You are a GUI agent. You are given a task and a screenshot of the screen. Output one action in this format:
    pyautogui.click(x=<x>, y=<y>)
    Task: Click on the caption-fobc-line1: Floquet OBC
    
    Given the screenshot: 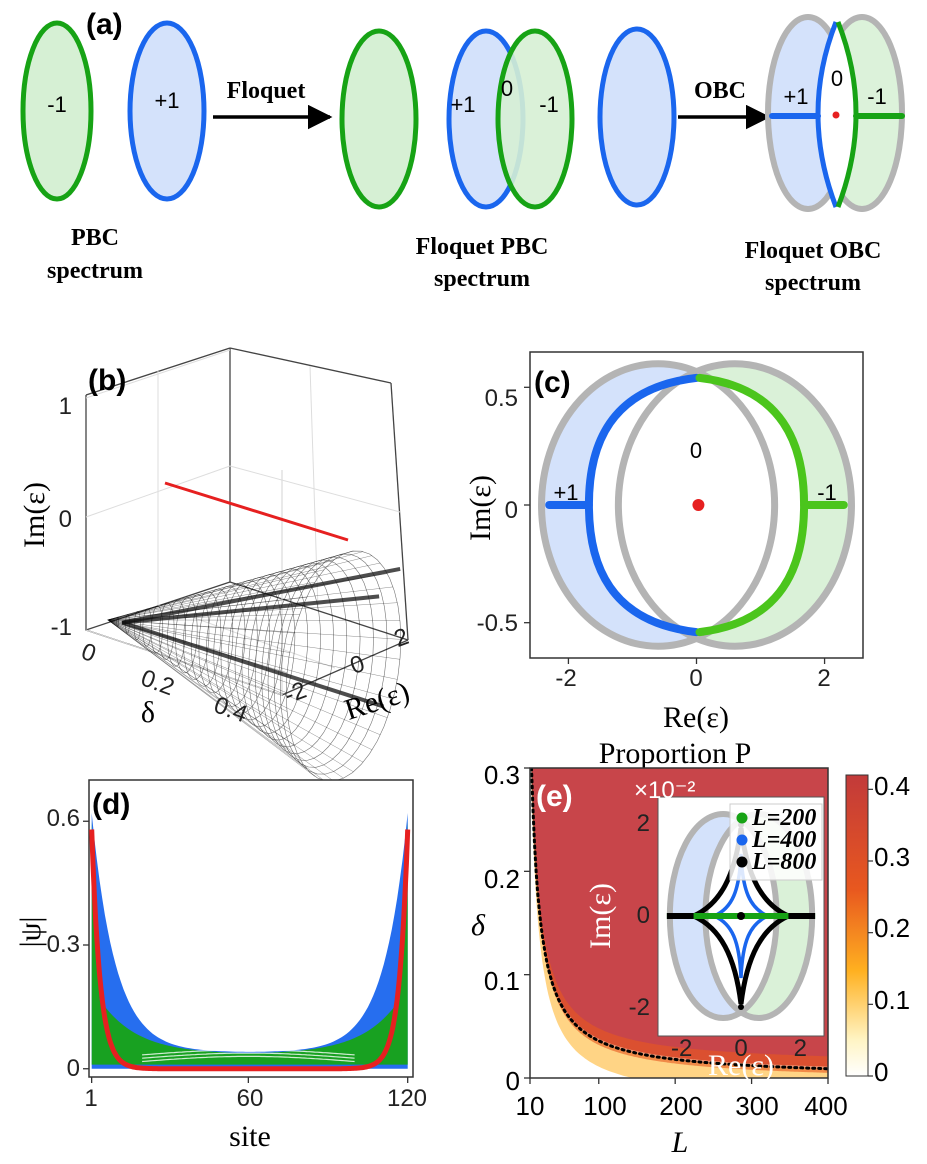 What is the action you would take?
    pyautogui.click(x=813, y=251)
    